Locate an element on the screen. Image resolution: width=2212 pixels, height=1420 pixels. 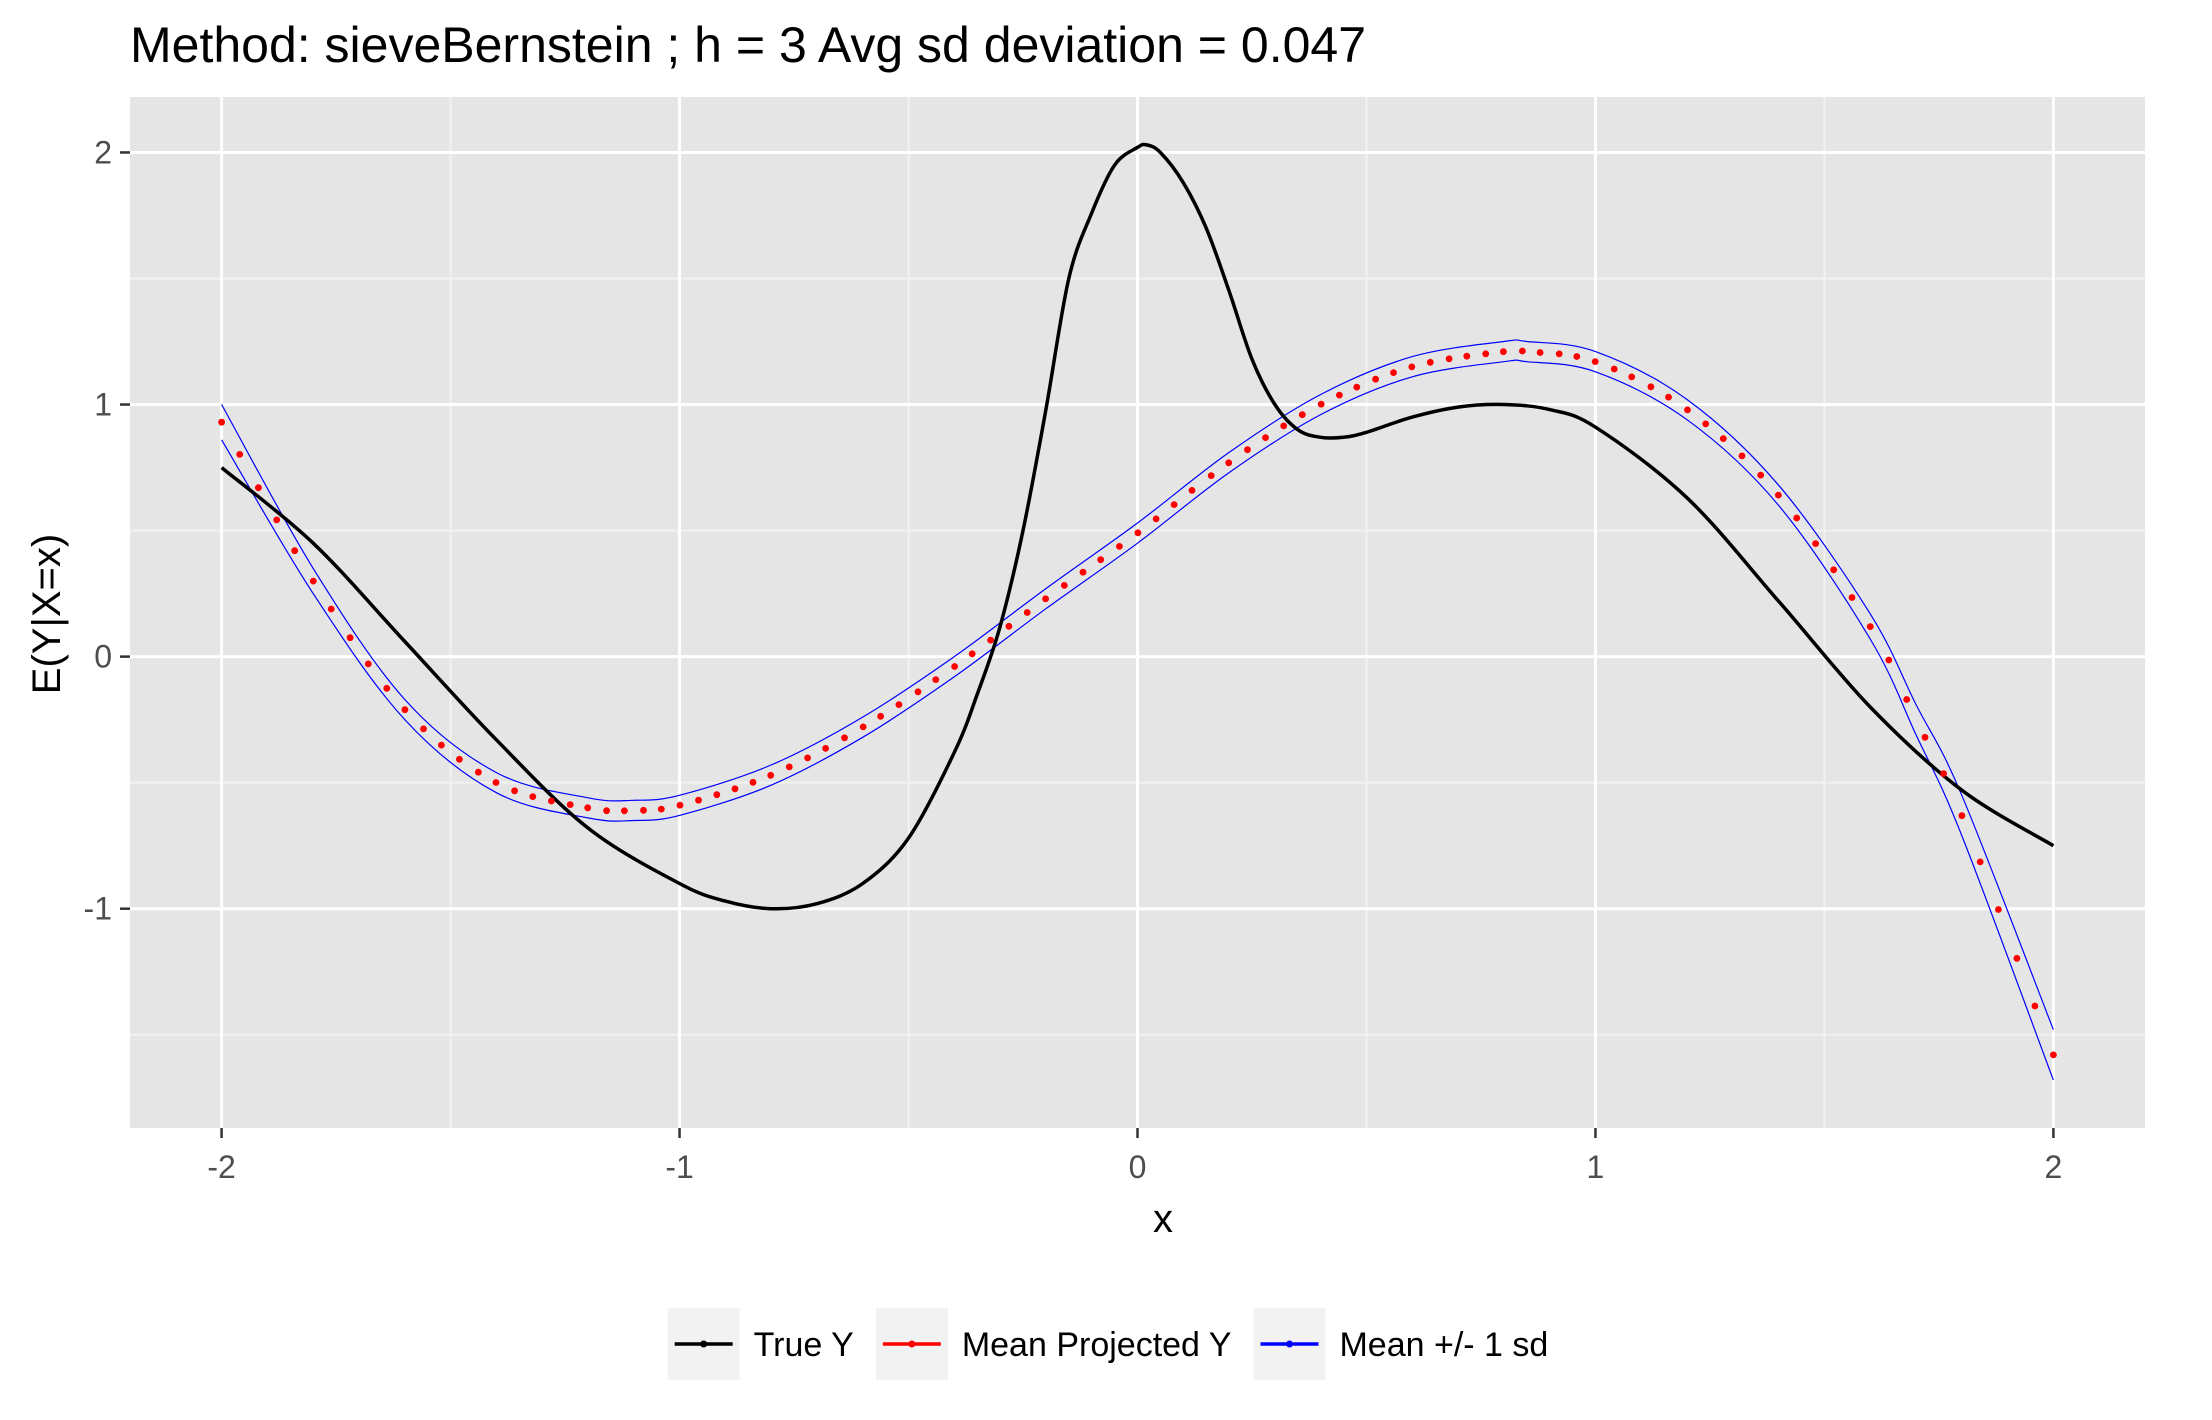
x-axis: -2 -1 0 1 2 is located at coordinates (1134, 1156).